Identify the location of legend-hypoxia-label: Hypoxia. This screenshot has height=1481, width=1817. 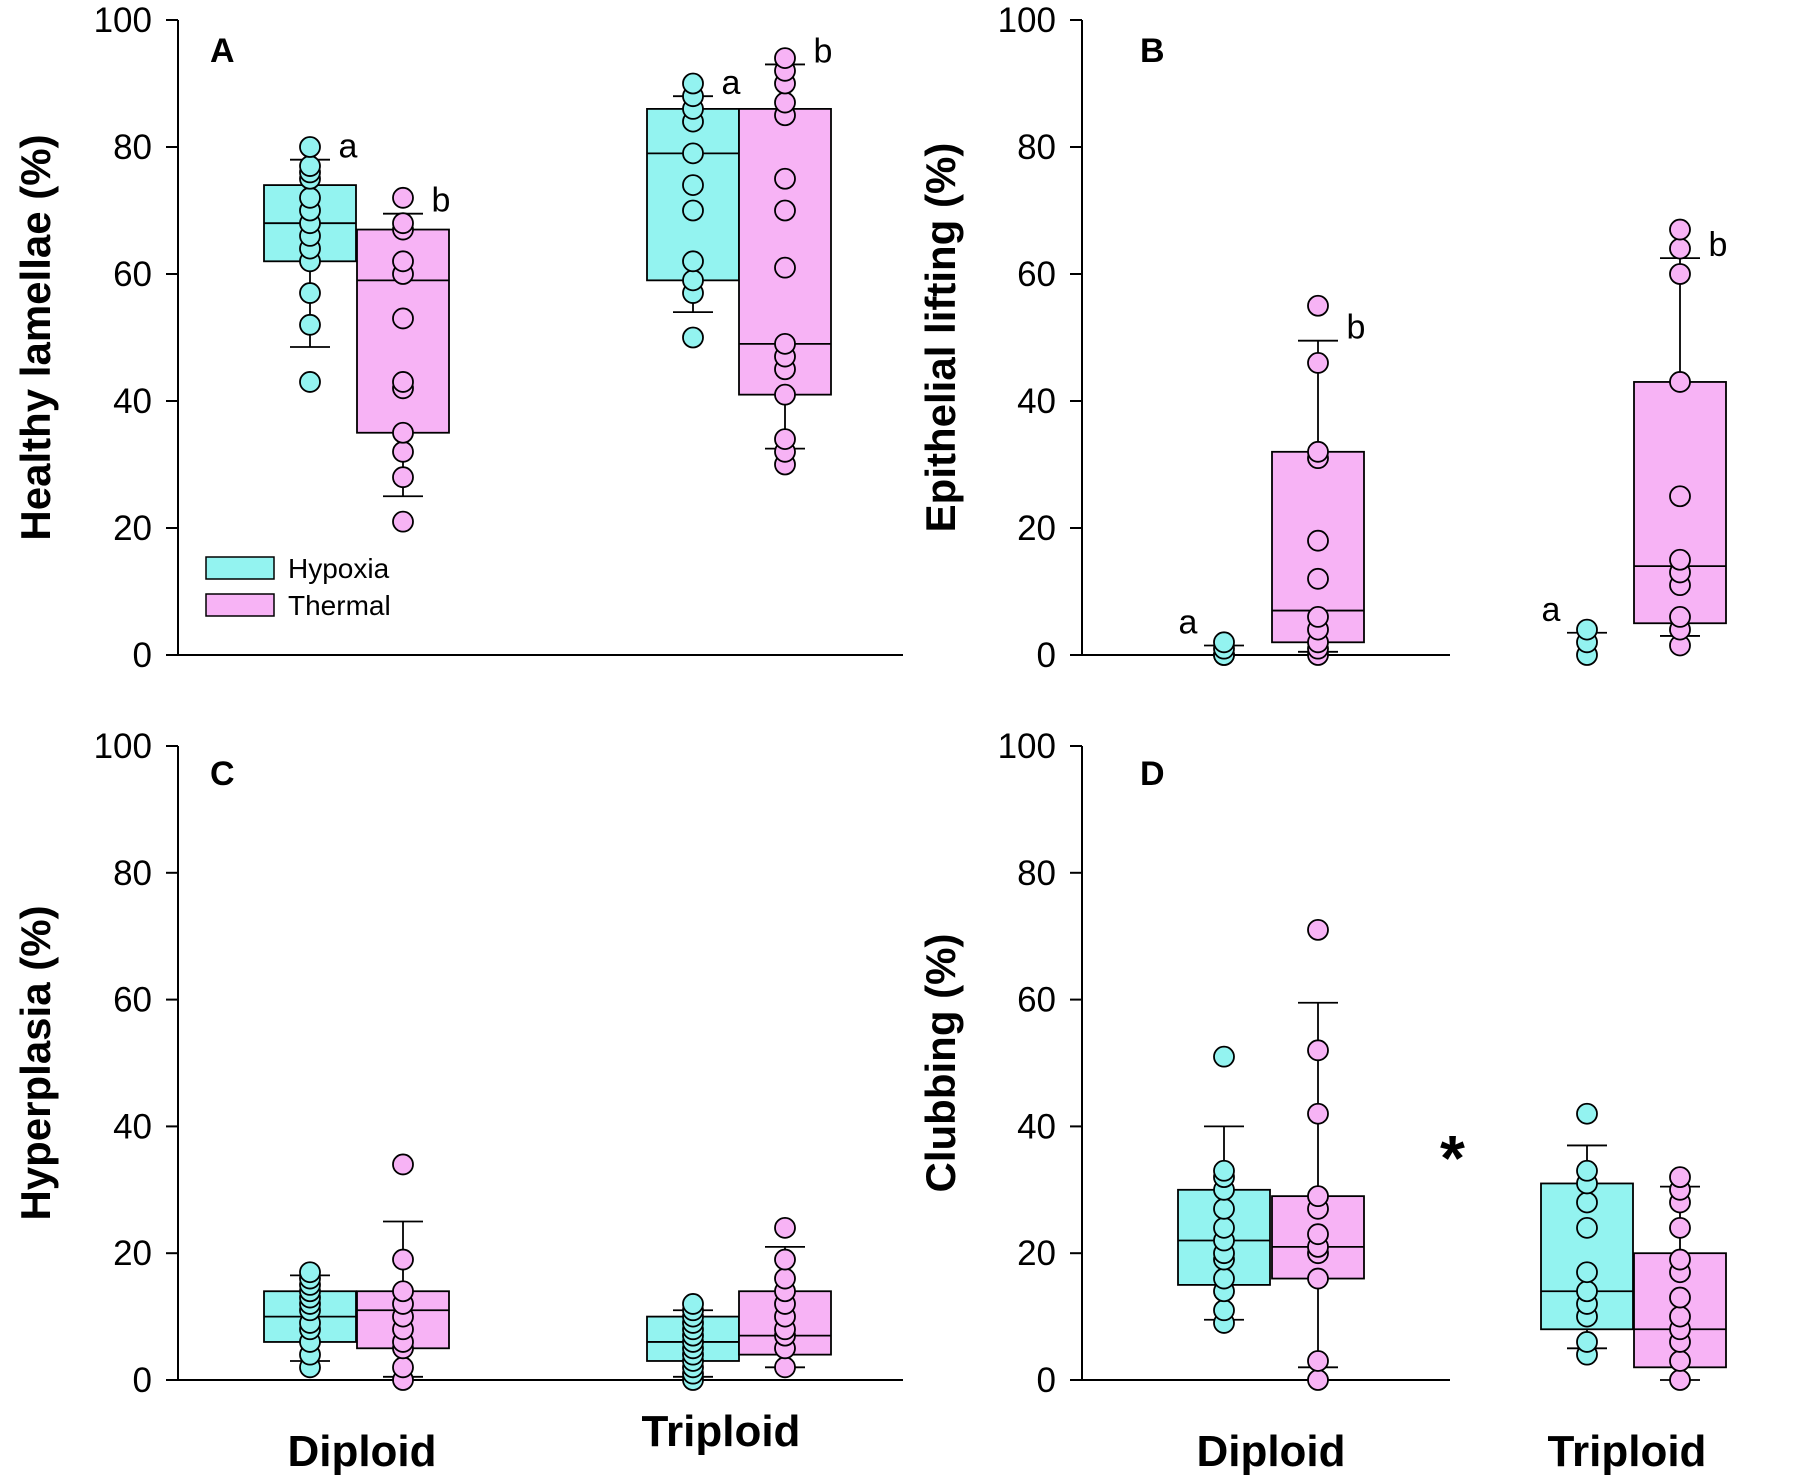
(339, 568).